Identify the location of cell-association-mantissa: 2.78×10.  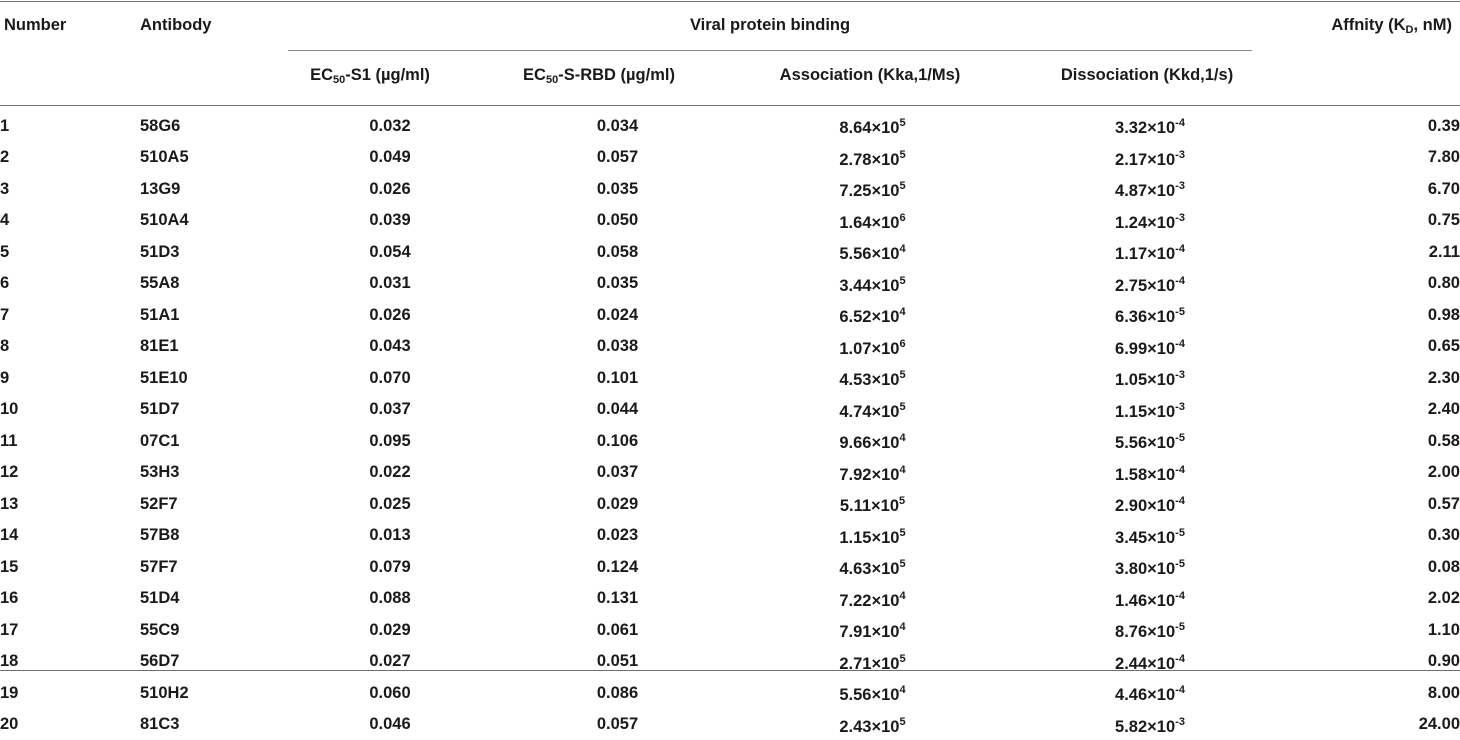
(869, 160).